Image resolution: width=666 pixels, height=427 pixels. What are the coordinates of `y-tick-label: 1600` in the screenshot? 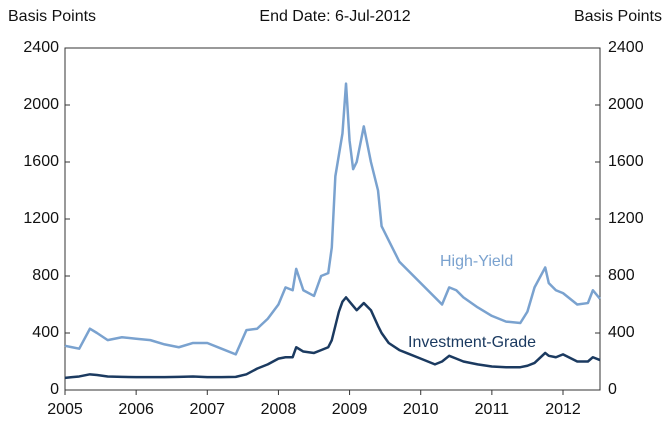 It's located at (41, 161).